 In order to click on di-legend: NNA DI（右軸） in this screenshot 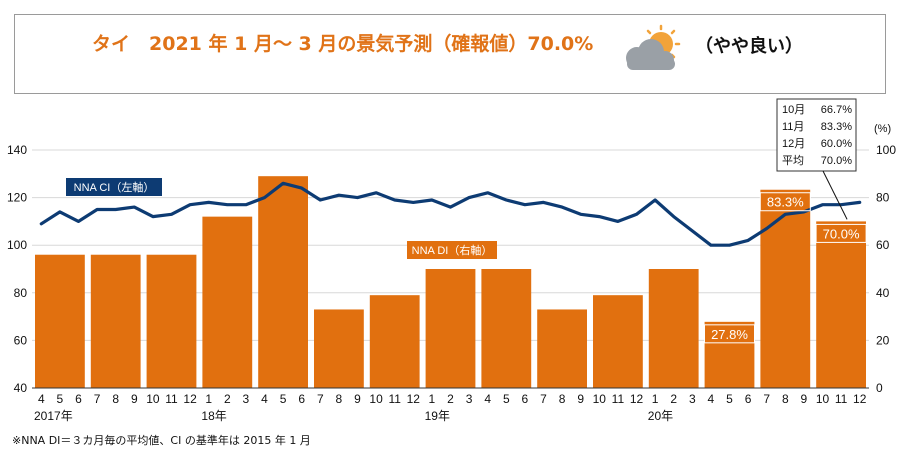, I will do `click(452, 250)`.